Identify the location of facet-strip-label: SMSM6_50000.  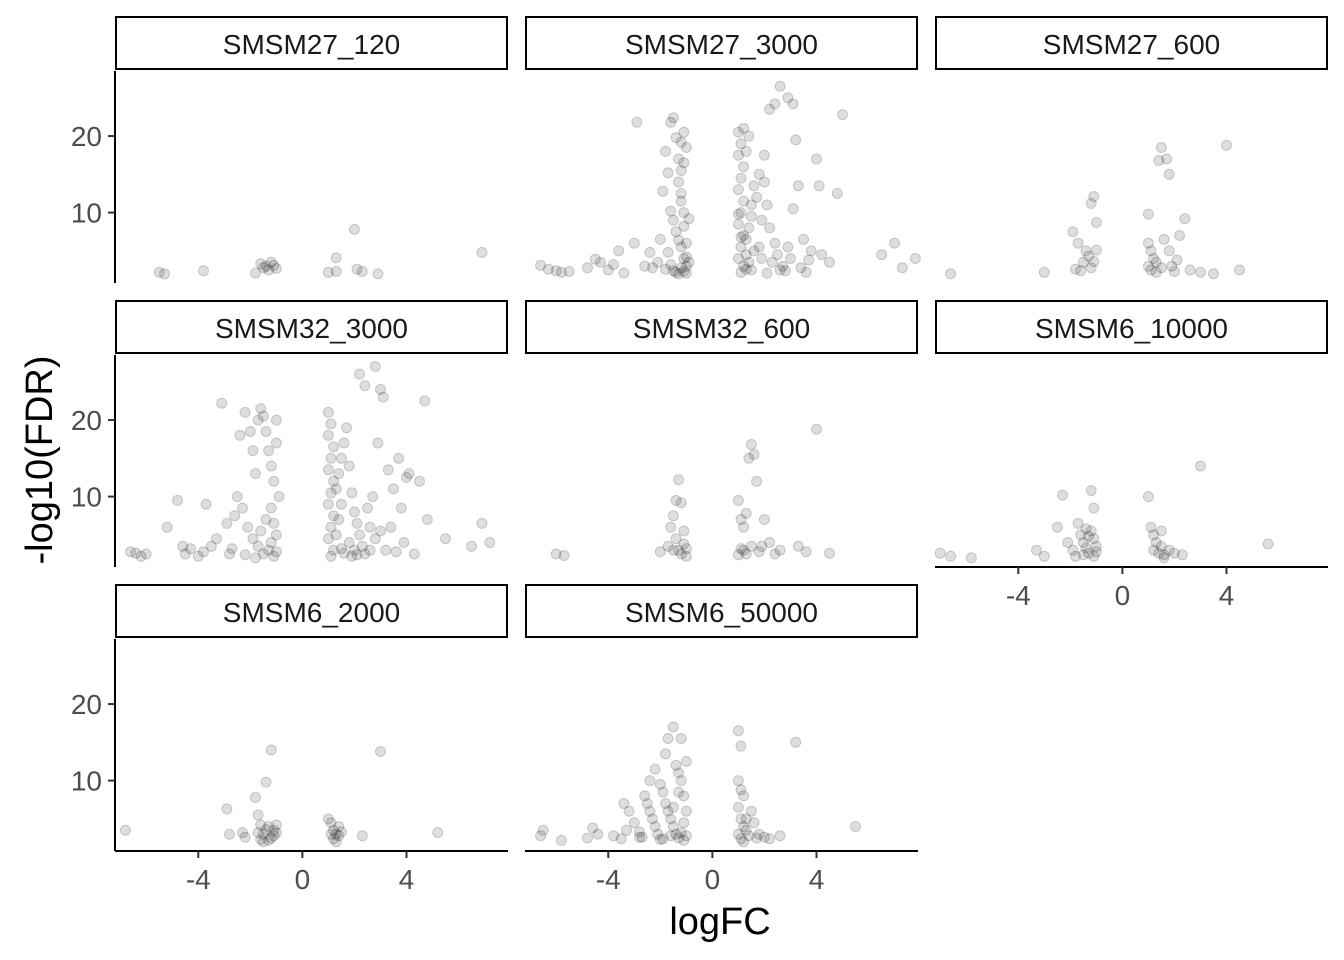
(721, 612).